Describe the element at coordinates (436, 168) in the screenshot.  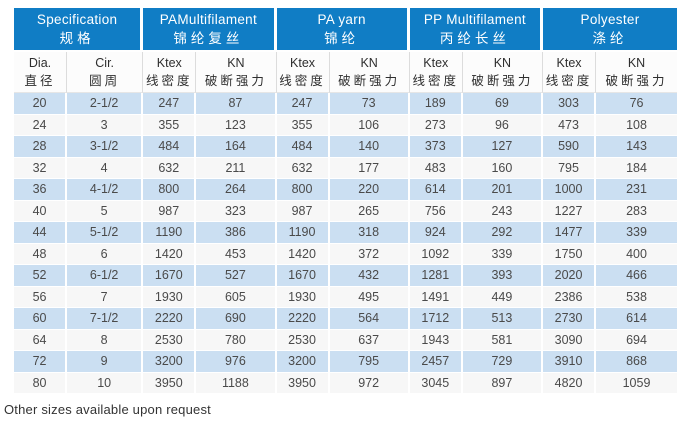
I see `table-cell: 483` at that location.